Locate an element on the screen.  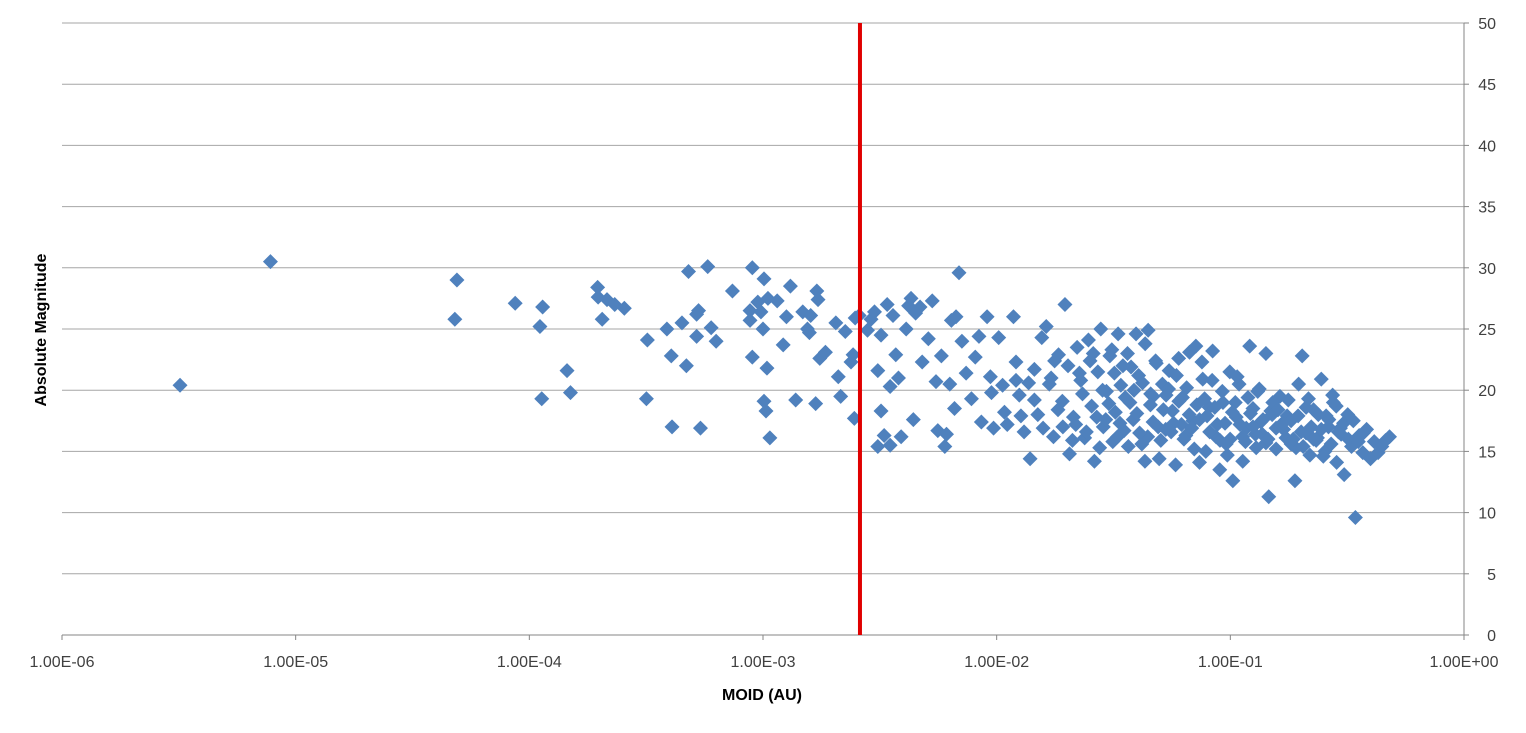
y-tick-label: 45 is located at coordinates (1487, 85).